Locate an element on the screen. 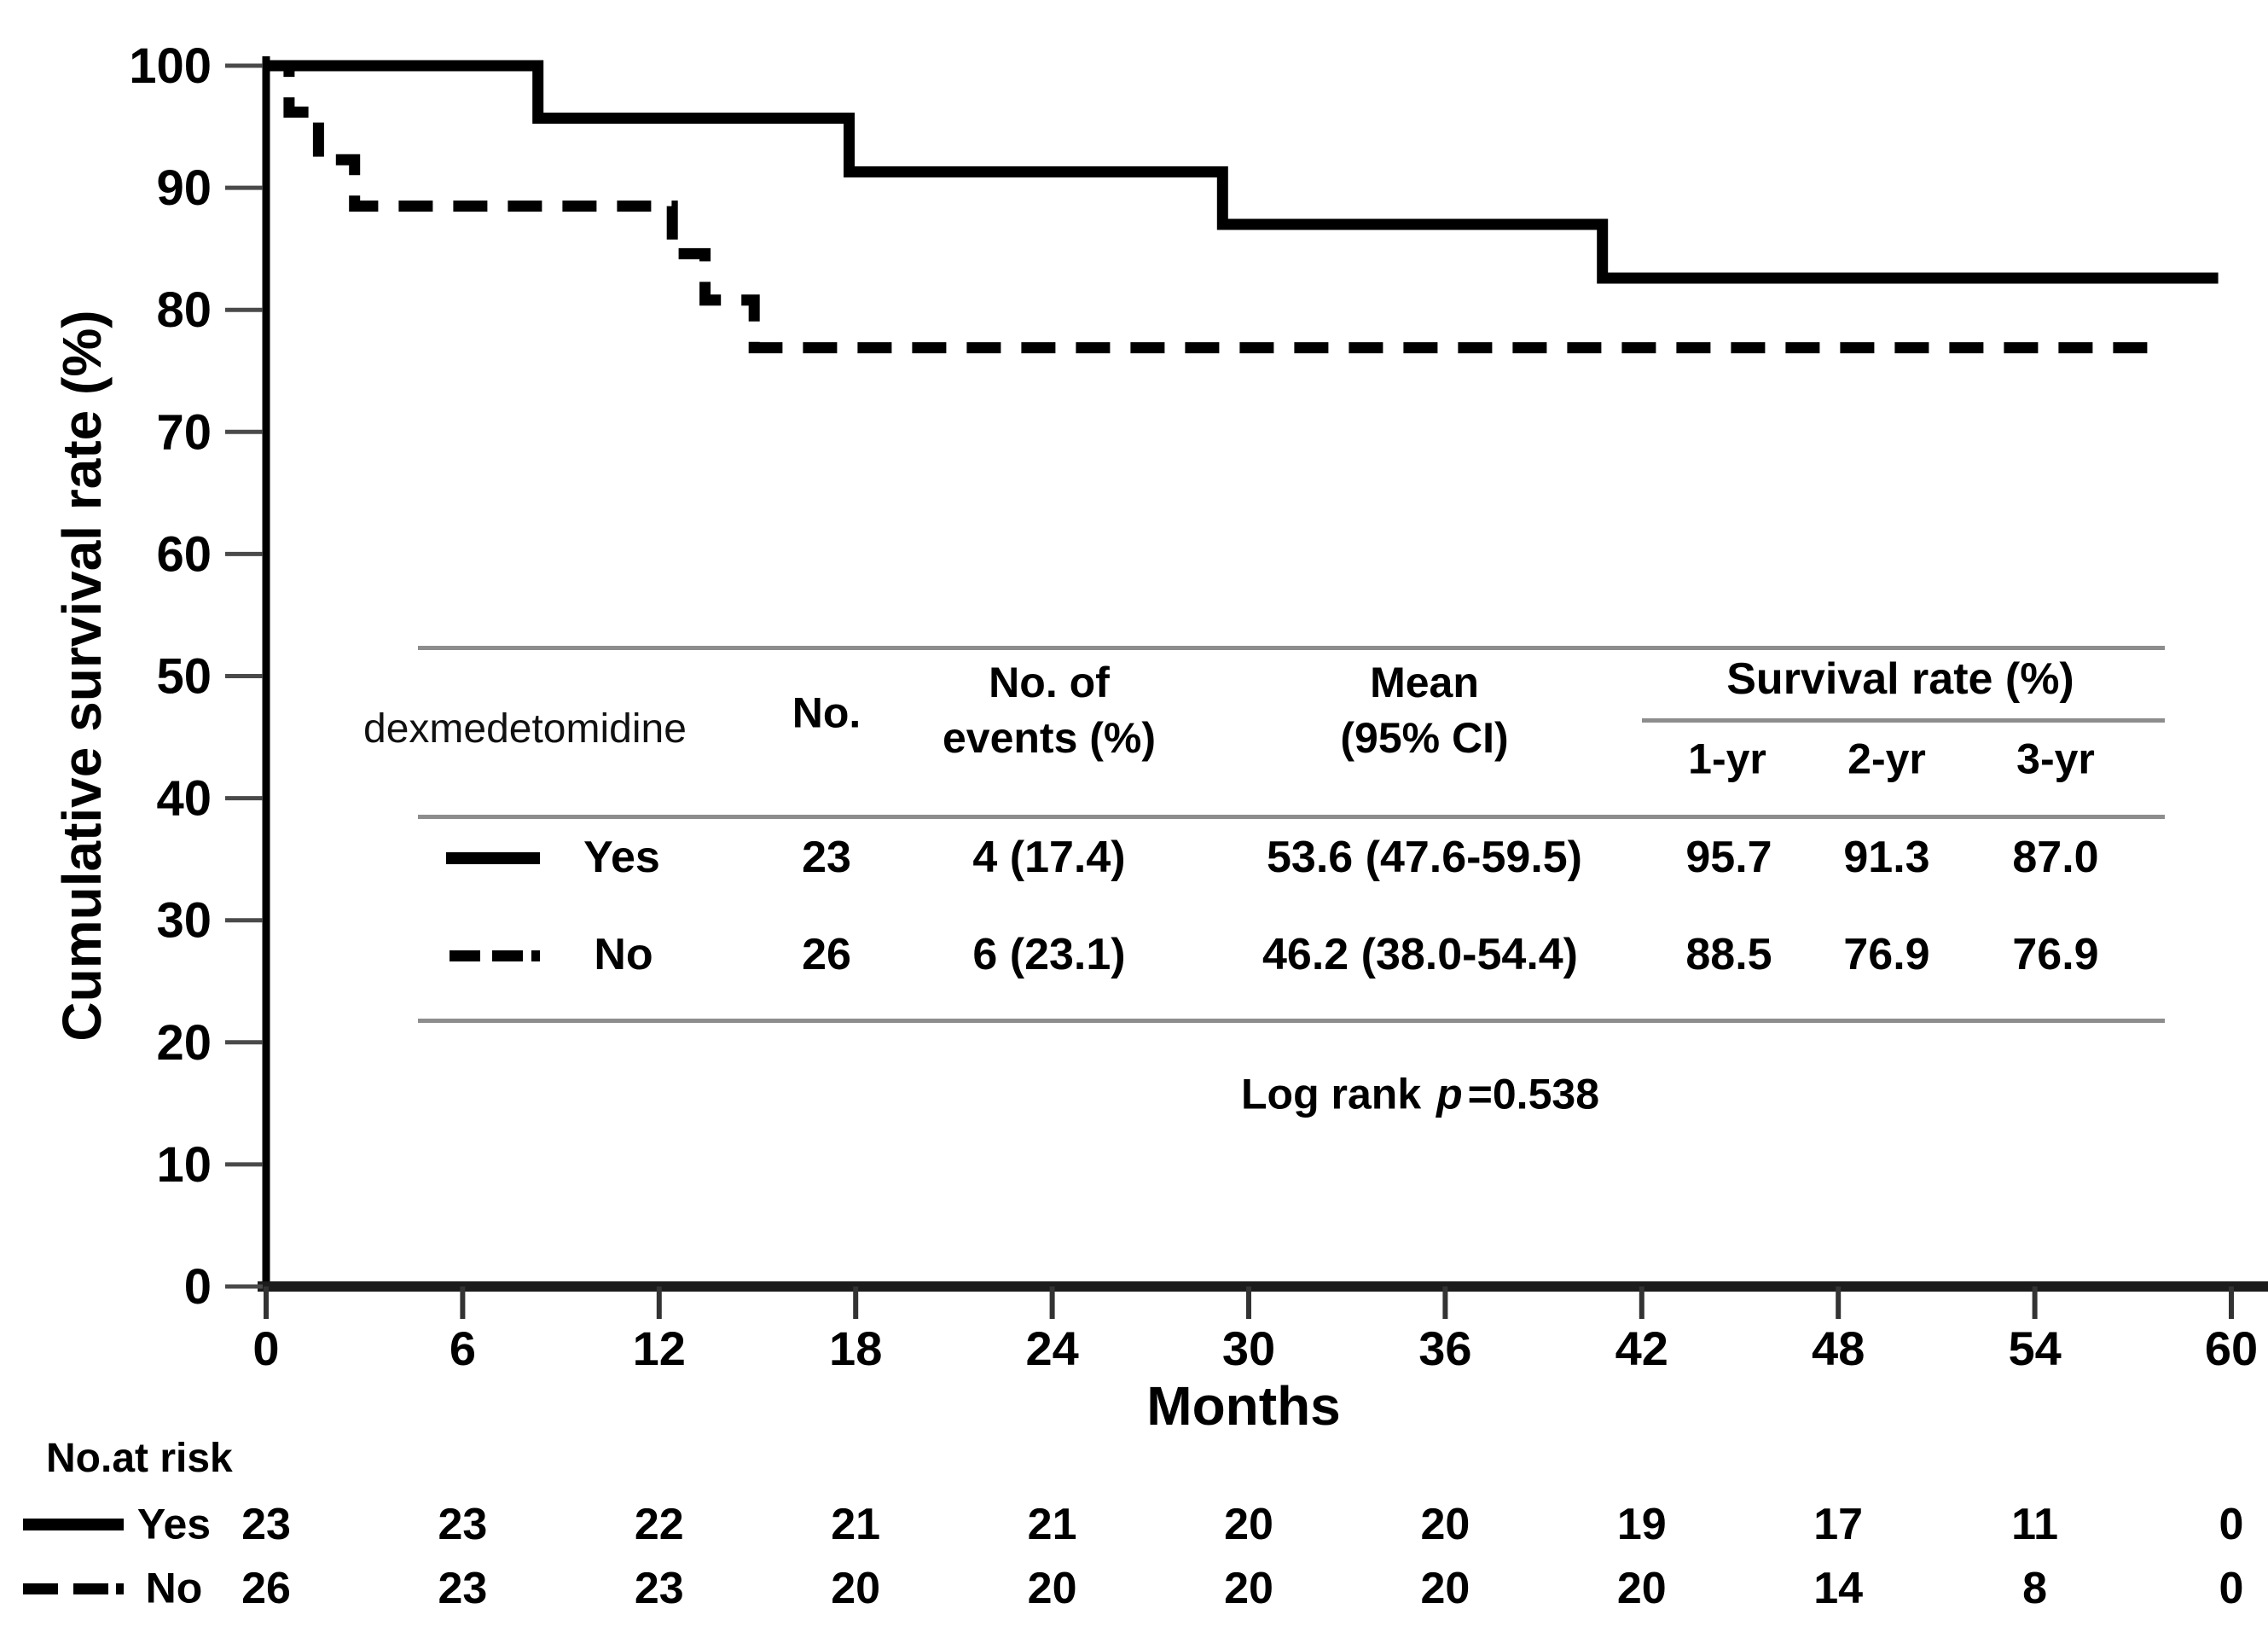  risk-legend-line-yes is located at coordinates (73, 1524).